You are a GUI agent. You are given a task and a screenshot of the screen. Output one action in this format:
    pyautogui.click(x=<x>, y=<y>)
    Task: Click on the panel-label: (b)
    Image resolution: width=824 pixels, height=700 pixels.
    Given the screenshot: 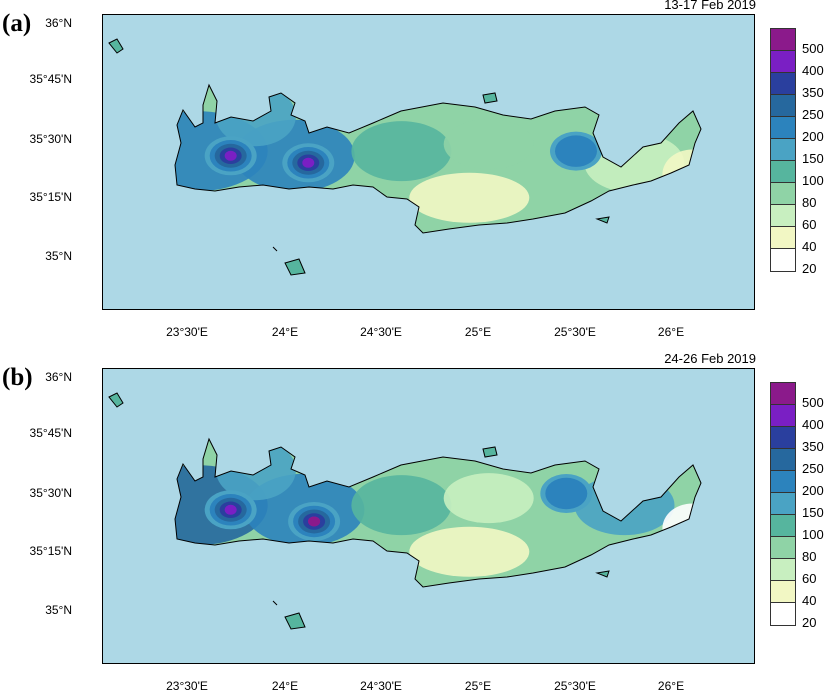 What is the action you would take?
    pyautogui.click(x=17, y=377)
    